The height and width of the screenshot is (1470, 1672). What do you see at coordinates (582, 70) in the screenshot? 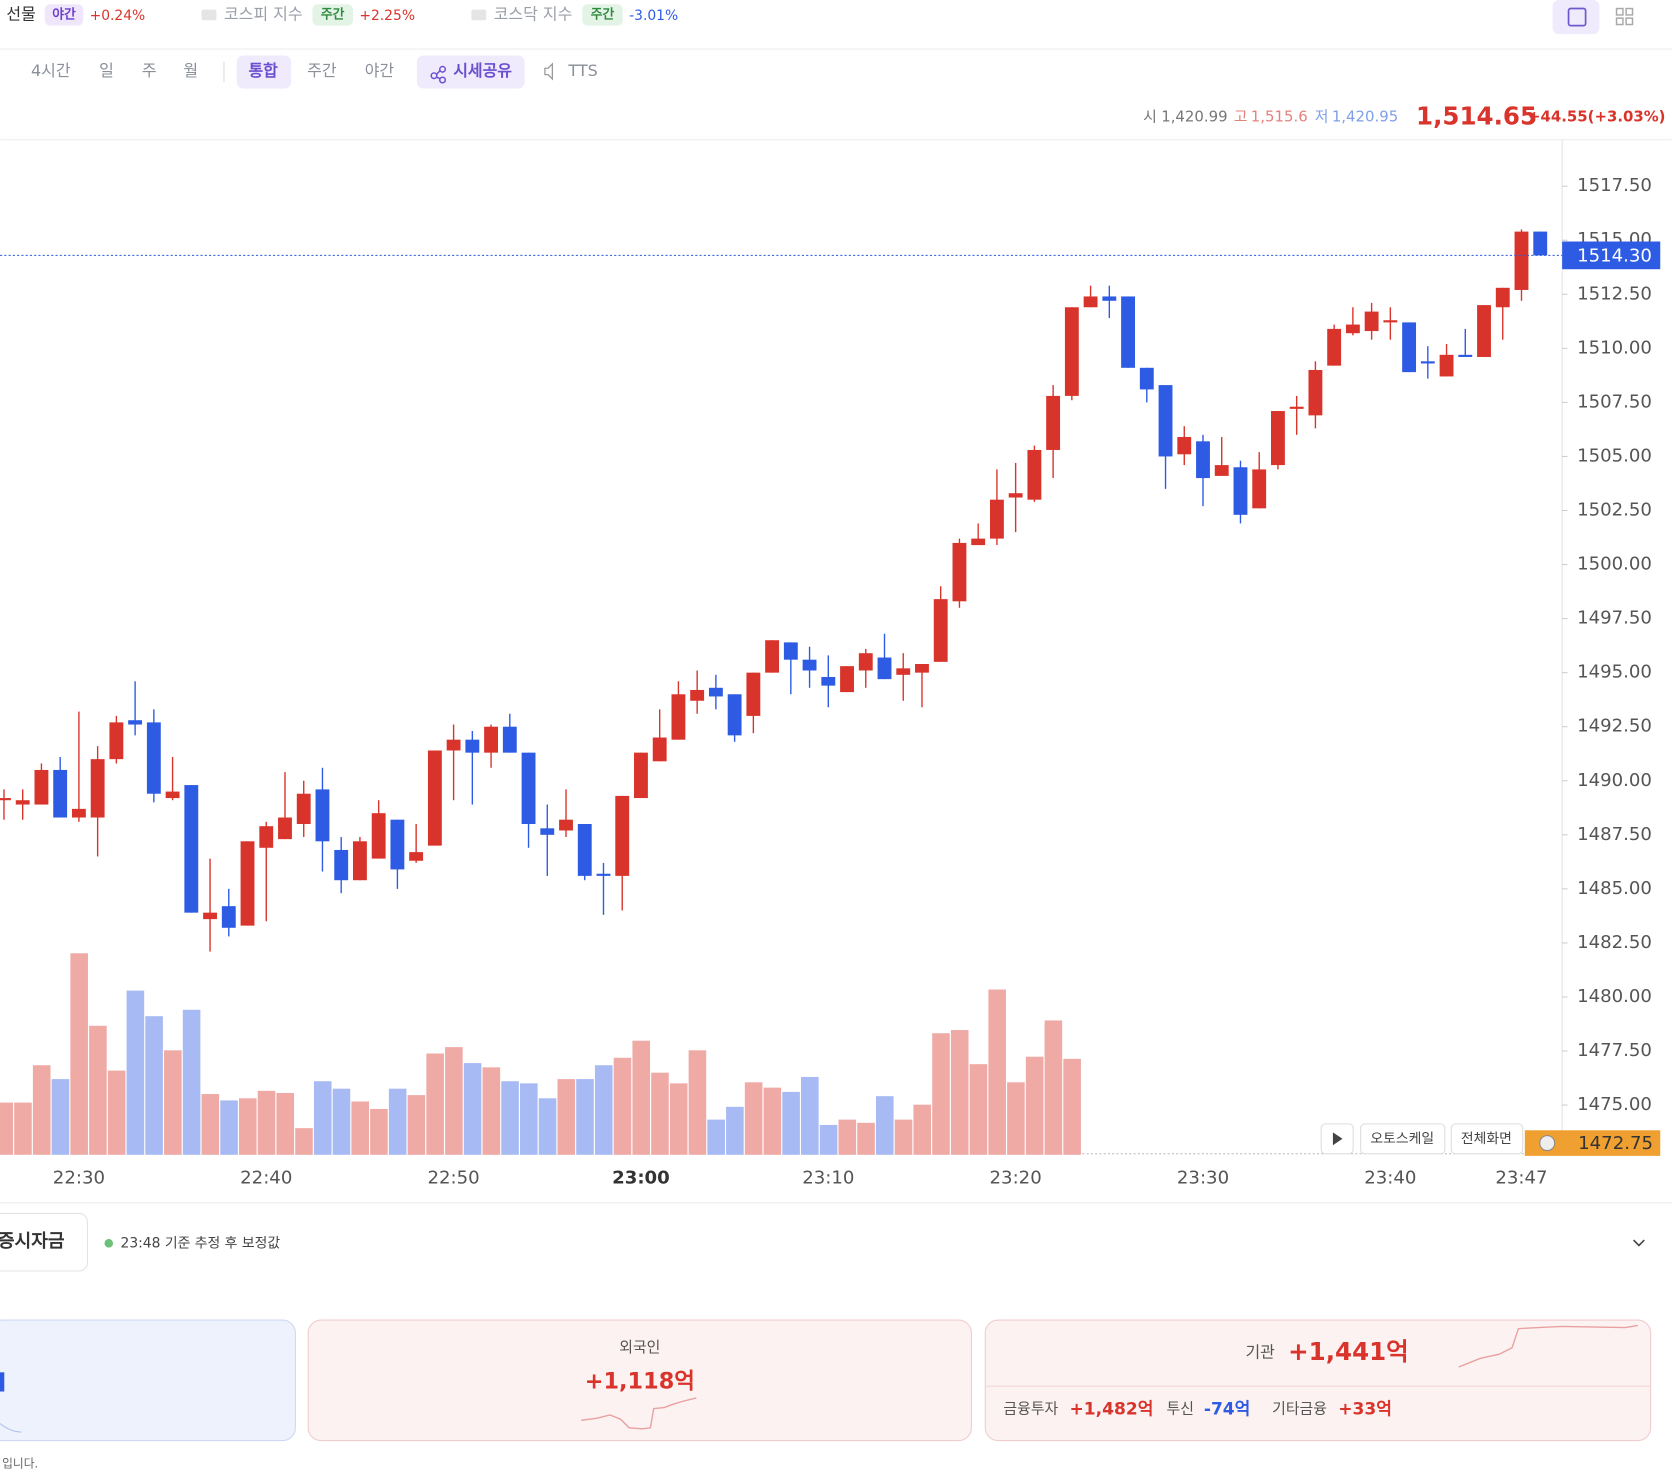
I see `tab: TTS` at bounding box center [582, 70].